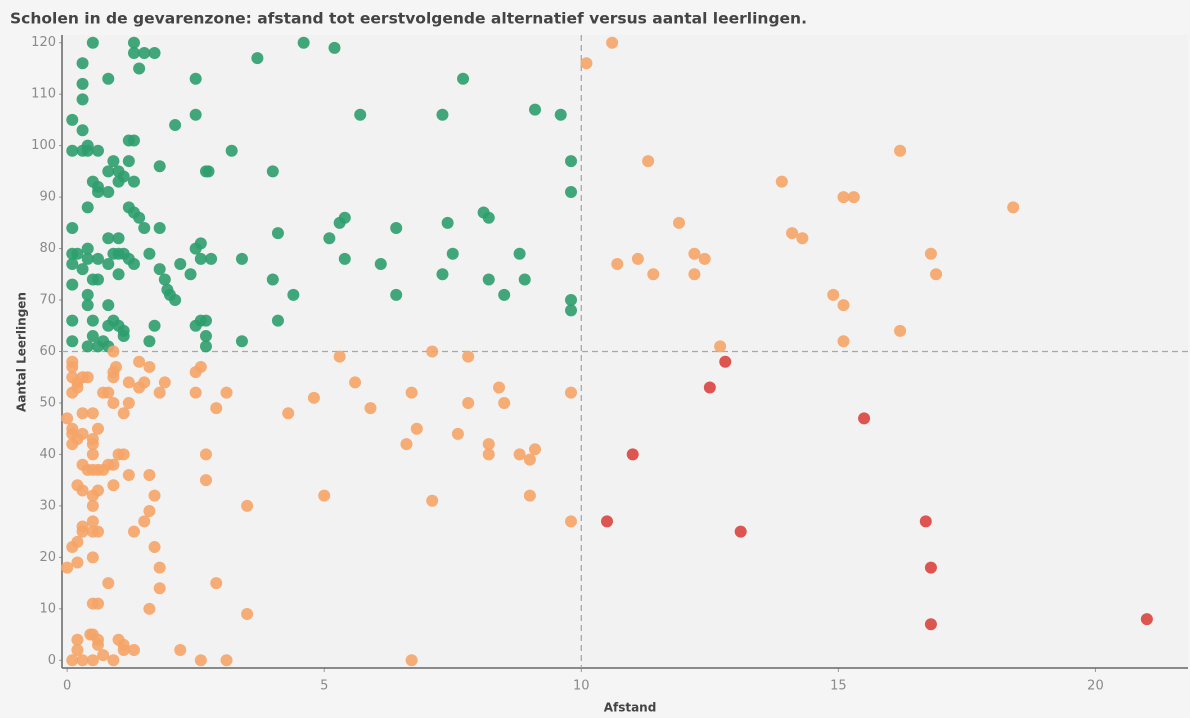  What do you see at coordinates (838, 686) in the screenshot?
I see `x-tick-label: 15` at bounding box center [838, 686].